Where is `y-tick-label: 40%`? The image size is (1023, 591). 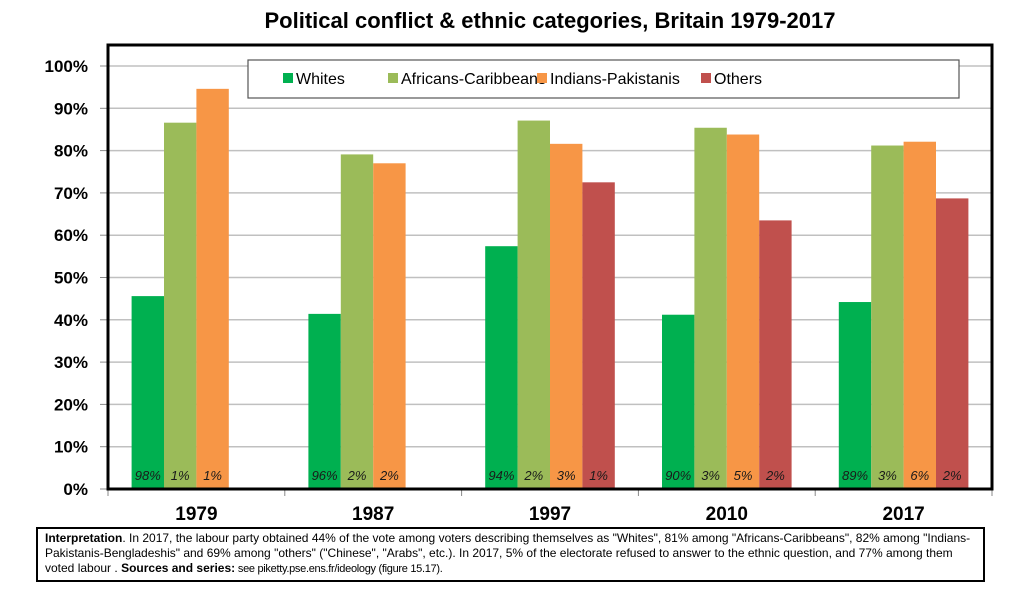 y-tick-label: 40% is located at coordinates (71, 320).